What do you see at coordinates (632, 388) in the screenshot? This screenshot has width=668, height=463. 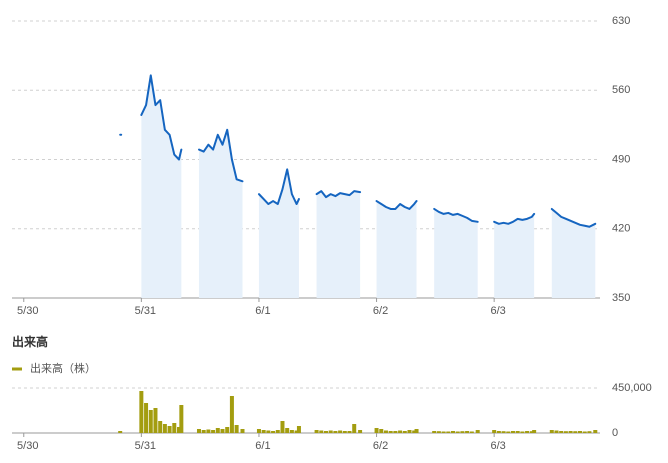 I see `y-tick-label: 450,000` at bounding box center [632, 388].